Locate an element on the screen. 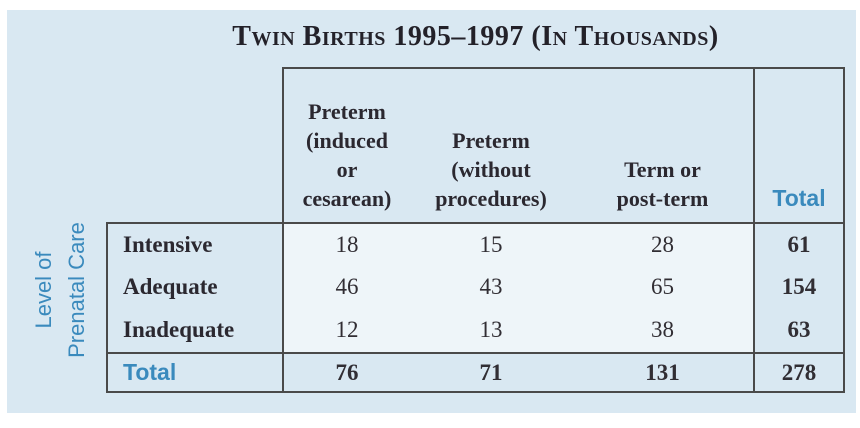 The width and height of the screenshot is (860, 428). column-header-preterm-induced: Preterm (induced or cesarean) is located at coordinates (346, 144).